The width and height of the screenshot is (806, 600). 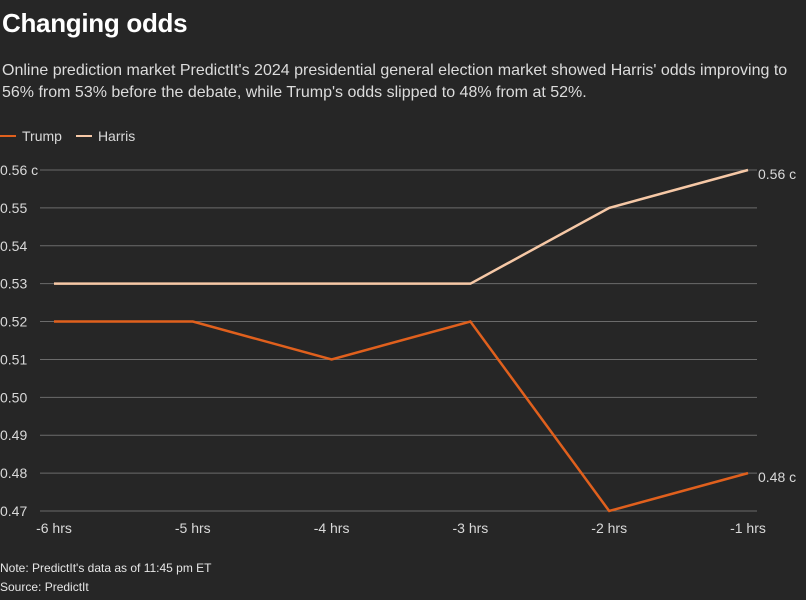 I want to click on x-tick-label: -5 hrs, so click(x=193, y=528).